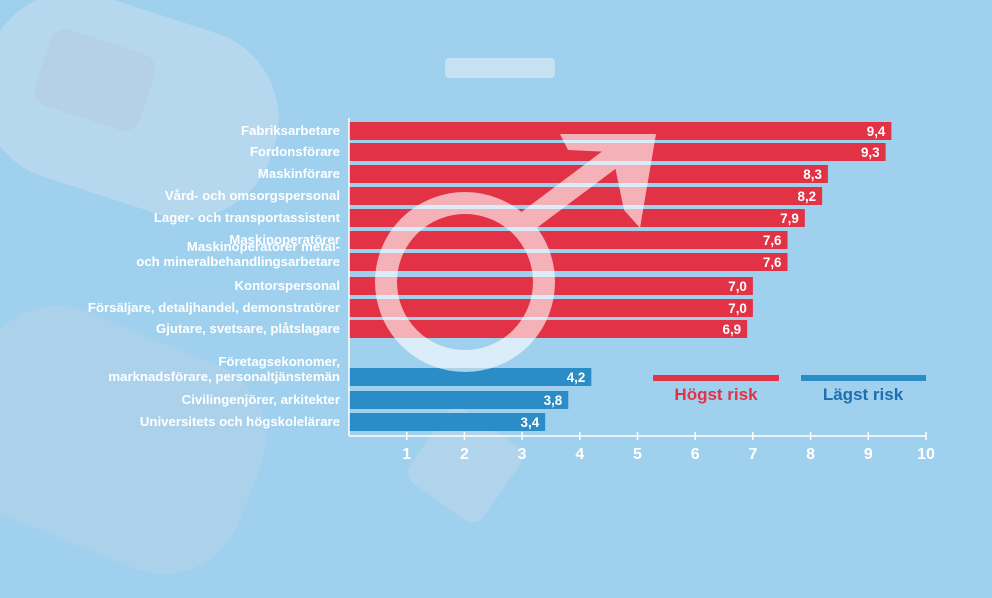 The image size is (992, 598). What do you see at coordinates (752, 454) in the screenshot?
I see `x-tick-label-7: 7` at bounding box center [752, 454].